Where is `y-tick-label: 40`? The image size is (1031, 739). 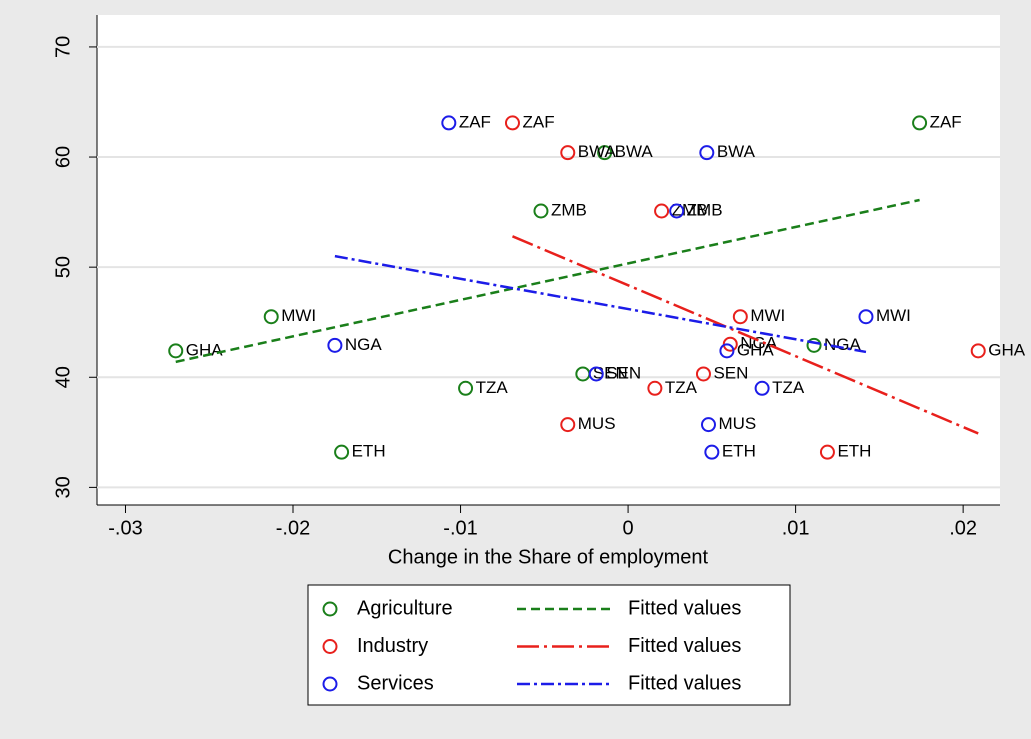
y-tick-label: 40 is located at coordinates (63, 377).